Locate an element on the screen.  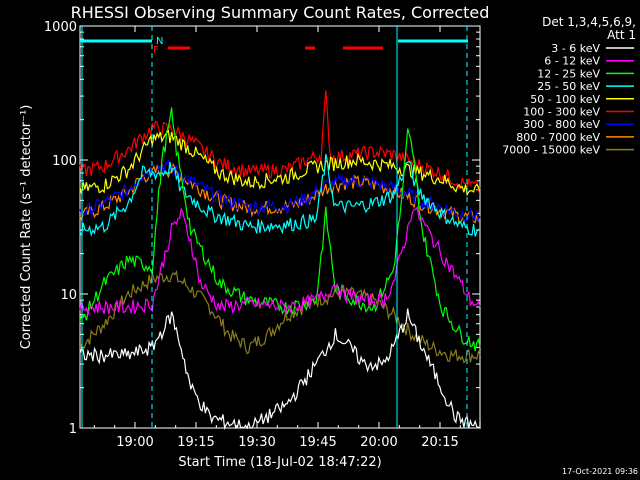
x-tick-label: 19:45 is located at coordinates (317, 442).